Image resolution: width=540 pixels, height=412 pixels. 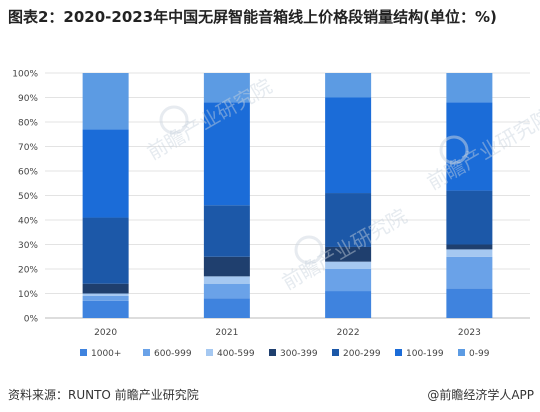 What do you see at coordinates (226, 333) in the screenshot?
I see `x-tick-label: 2021` at bounding box center [226, 333].